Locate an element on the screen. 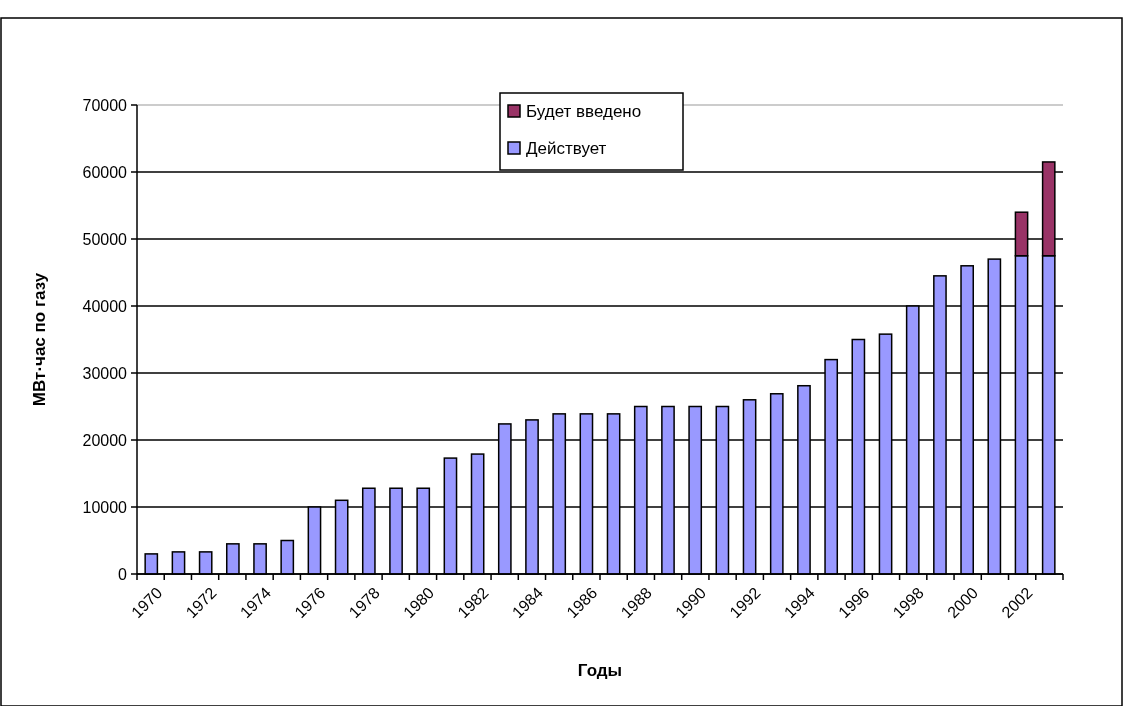  y-axis-title: МВт·час по газу is located at coordinates (39, 339).